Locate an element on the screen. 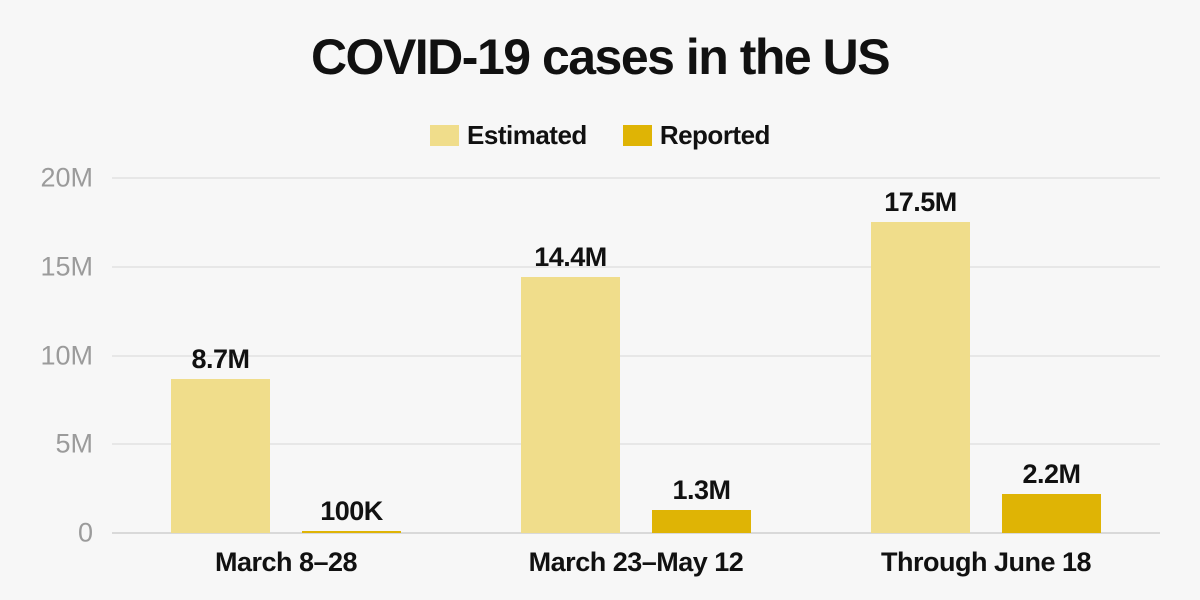 The height and width of the screenshot is (600, 1200). legend-swatch-estimated-icon is located at coordinates (445, 135).